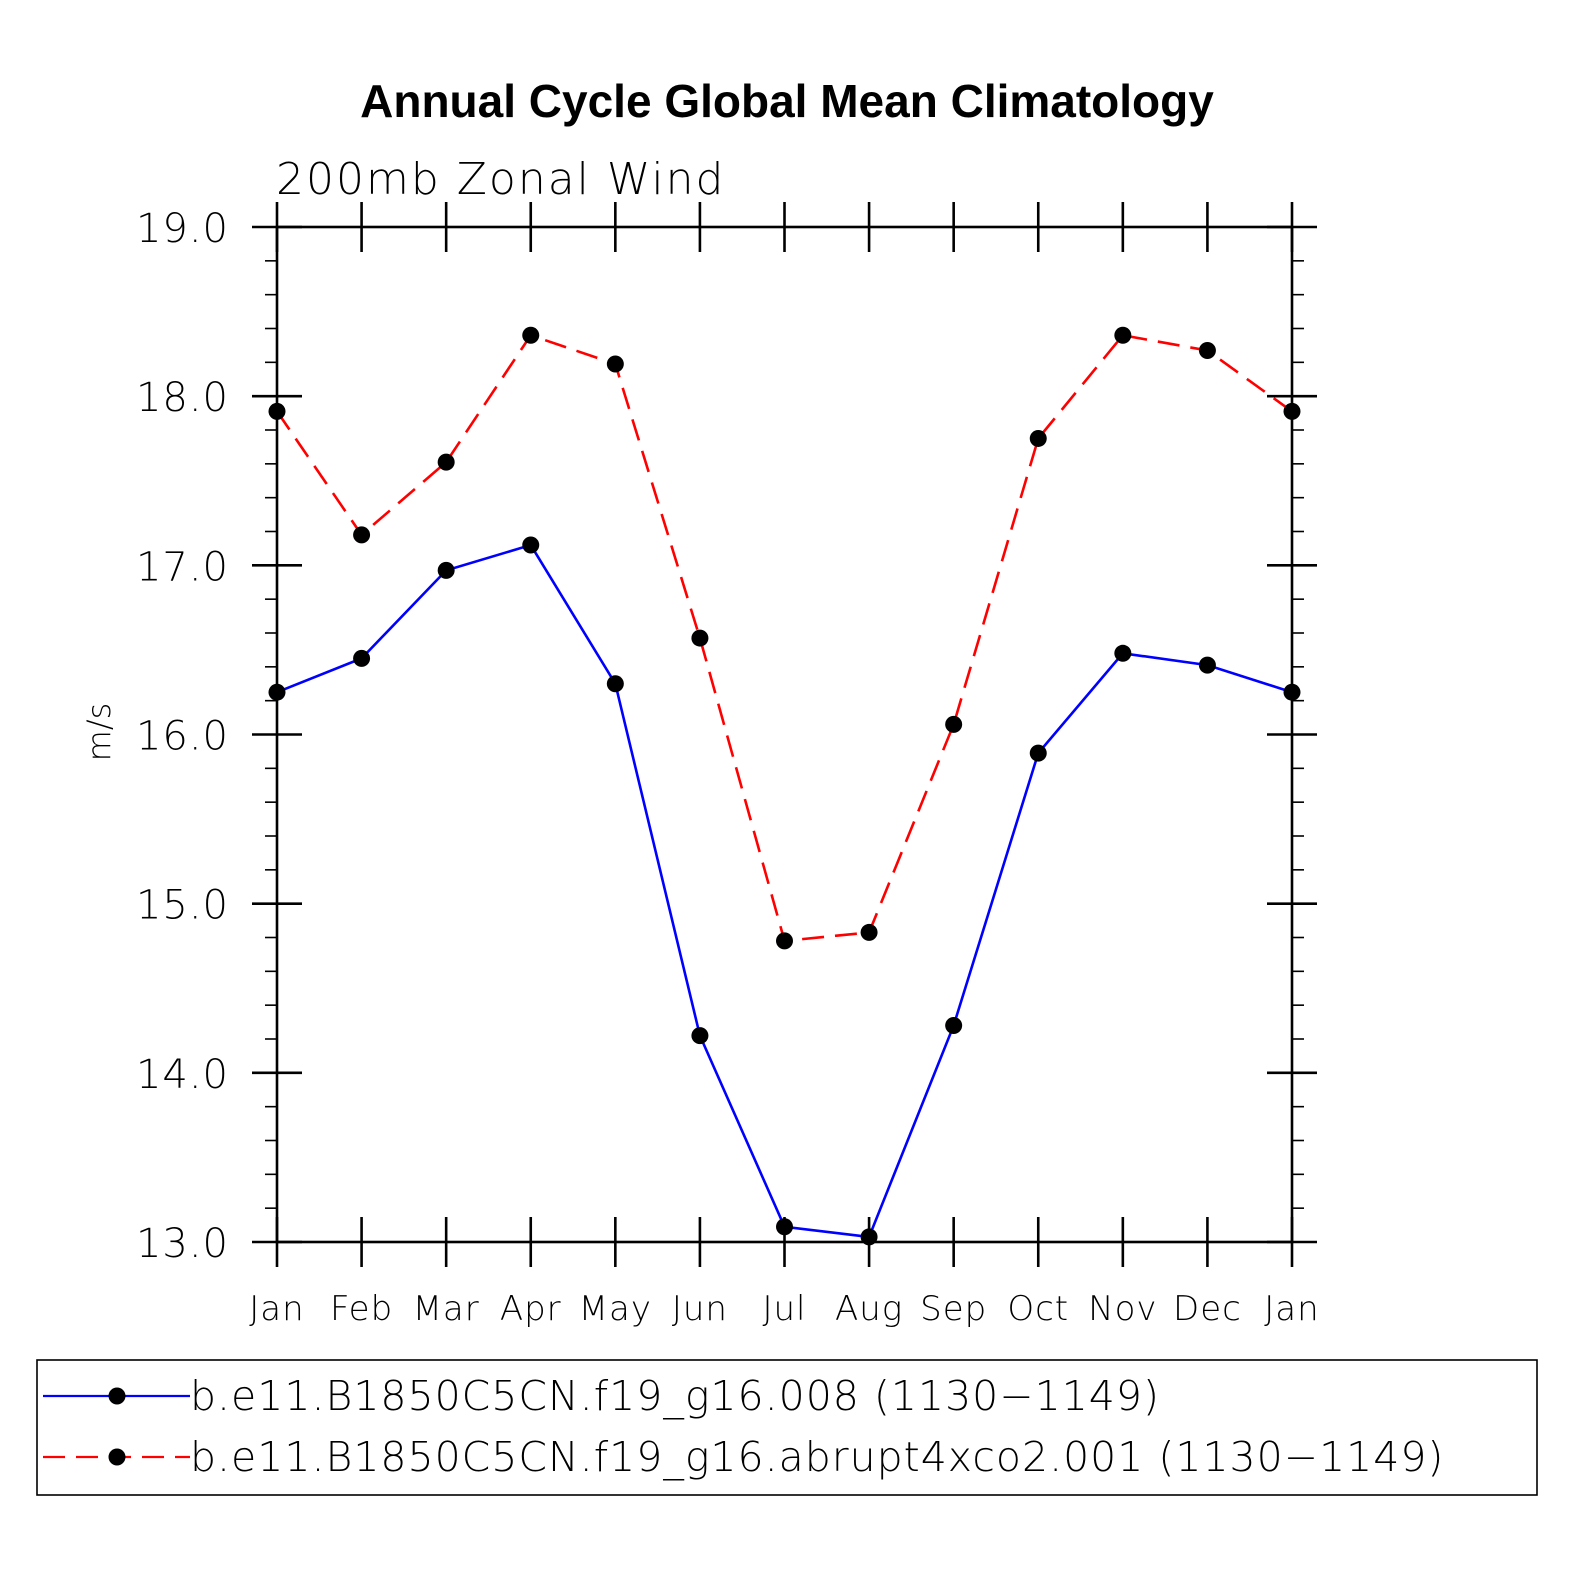  Describe the element at coordinates (182, 398) in the screenshot. I see `y-tick-label: 18.0` at that location.